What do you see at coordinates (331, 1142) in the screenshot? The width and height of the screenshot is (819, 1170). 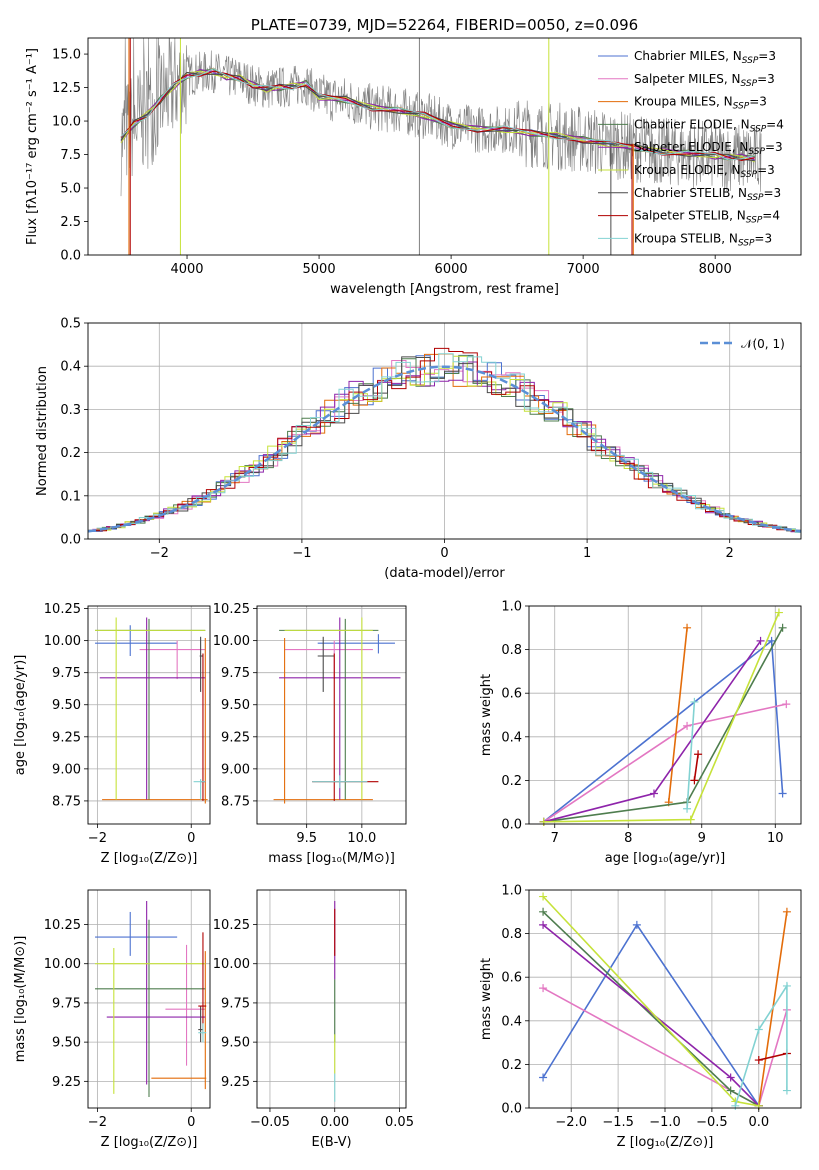 I see `x-axis-label: E(B-V)` at bounding box center [331, 1142].